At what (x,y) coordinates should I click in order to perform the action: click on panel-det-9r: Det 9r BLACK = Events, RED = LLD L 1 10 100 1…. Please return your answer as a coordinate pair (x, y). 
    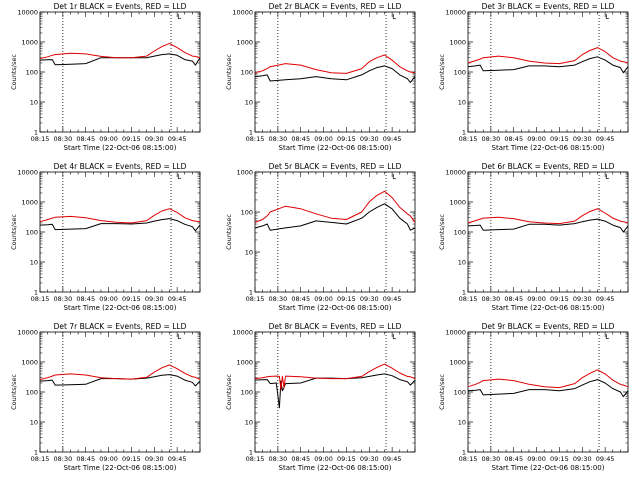
    Looking at the image, I should click on (533, 397).